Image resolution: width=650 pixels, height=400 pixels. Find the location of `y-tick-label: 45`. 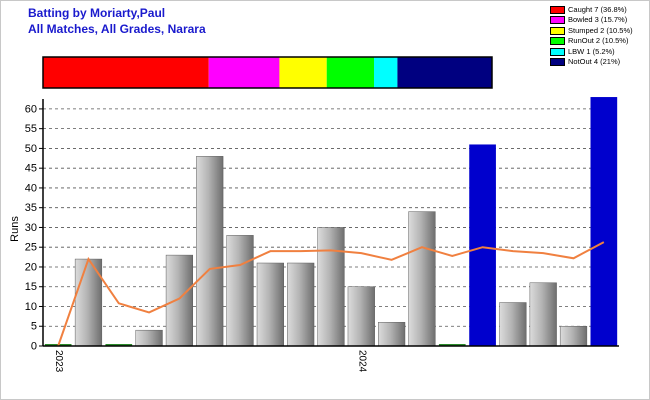

y-tick-label: 45 is located at coordinates (31, 169).